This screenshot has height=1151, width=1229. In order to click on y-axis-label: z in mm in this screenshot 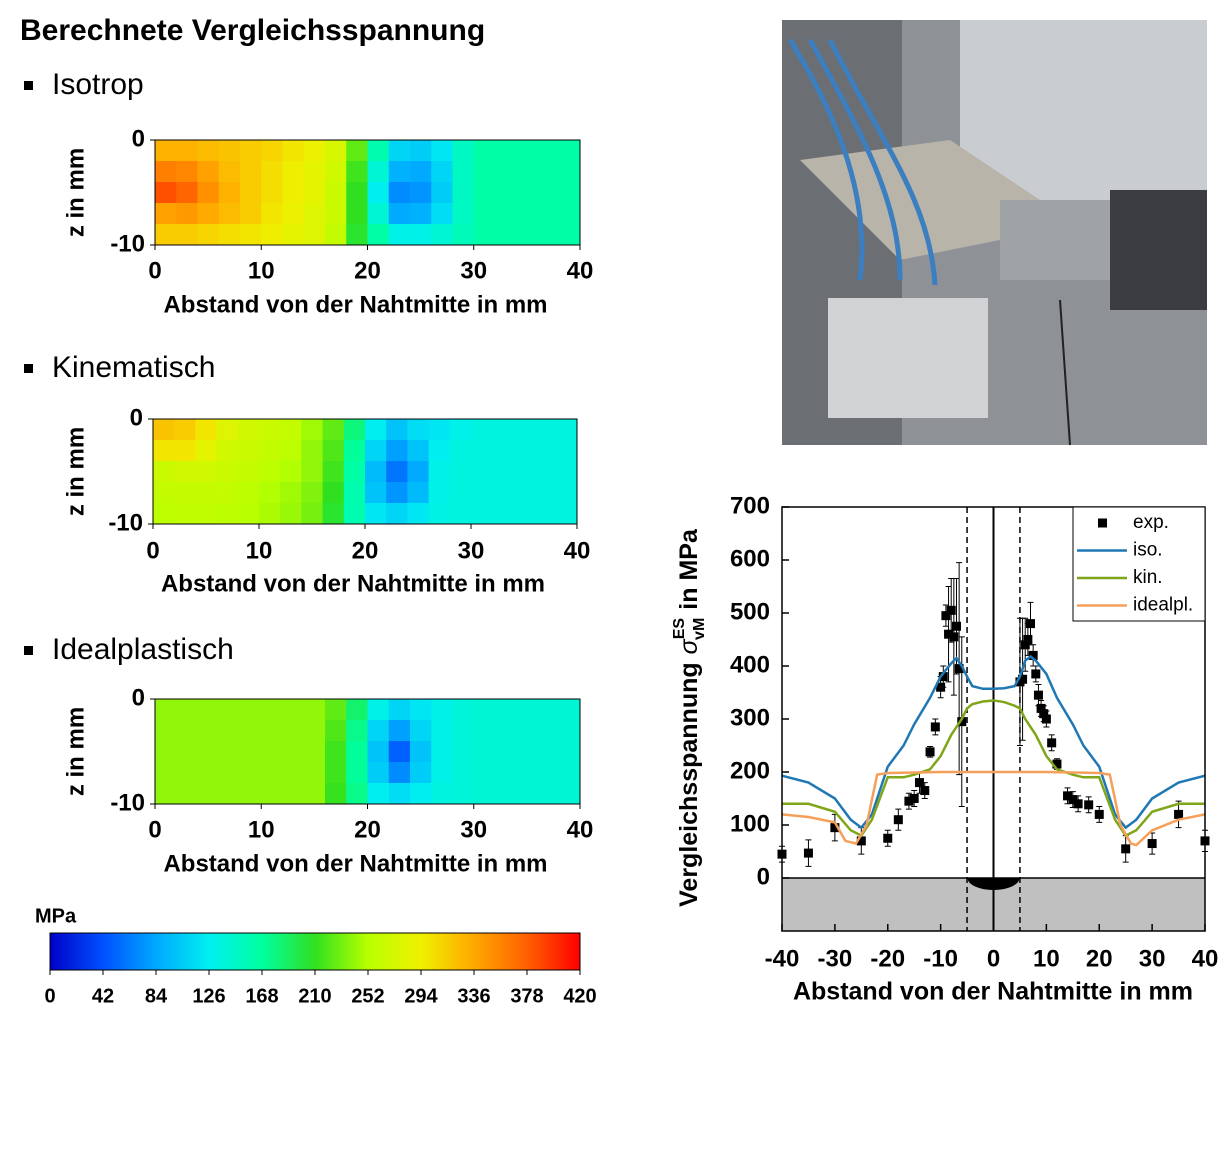, I will do `click(75, 192)`.